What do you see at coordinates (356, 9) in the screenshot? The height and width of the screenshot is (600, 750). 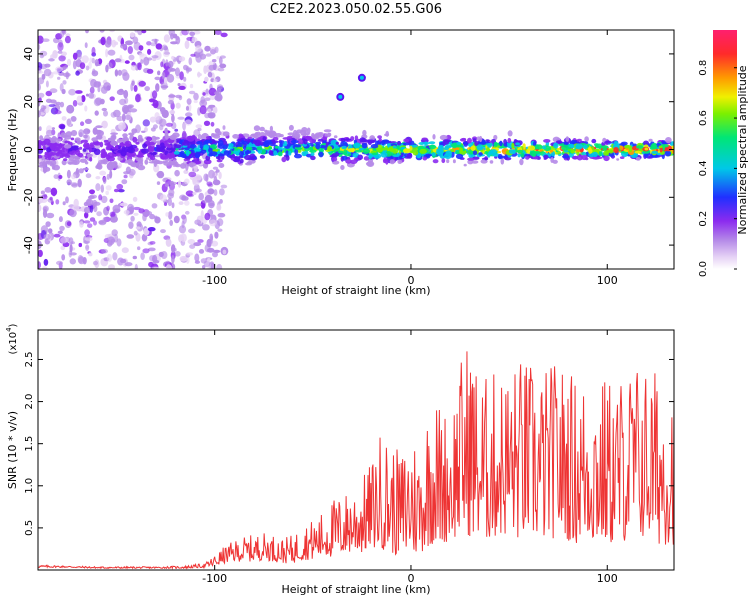 I see `figure-title: C2E2.2023.050.02.55.G06` at bounding box center [356, 9].